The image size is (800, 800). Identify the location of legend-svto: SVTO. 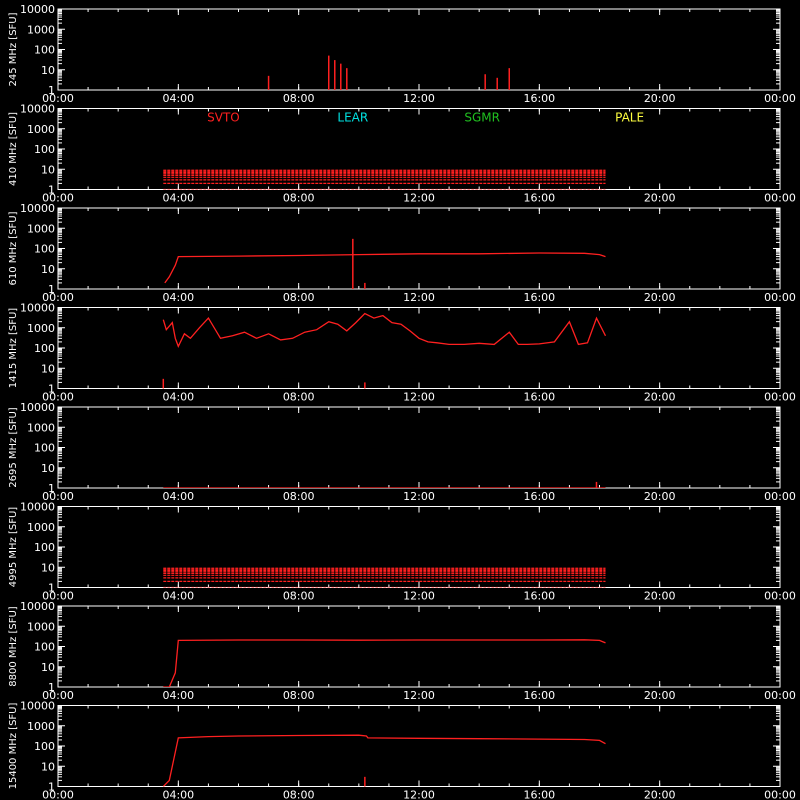
(223, 118).